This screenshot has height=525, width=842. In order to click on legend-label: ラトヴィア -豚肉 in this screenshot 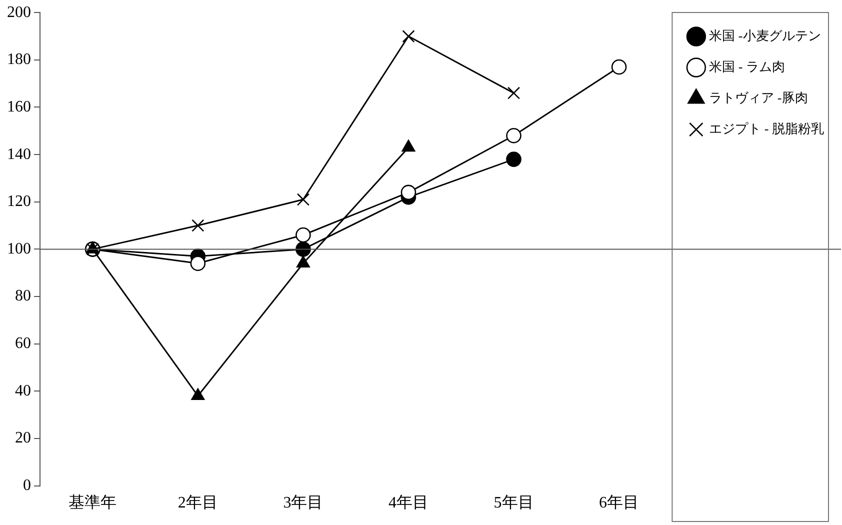, I will do `click(758, 97)`.